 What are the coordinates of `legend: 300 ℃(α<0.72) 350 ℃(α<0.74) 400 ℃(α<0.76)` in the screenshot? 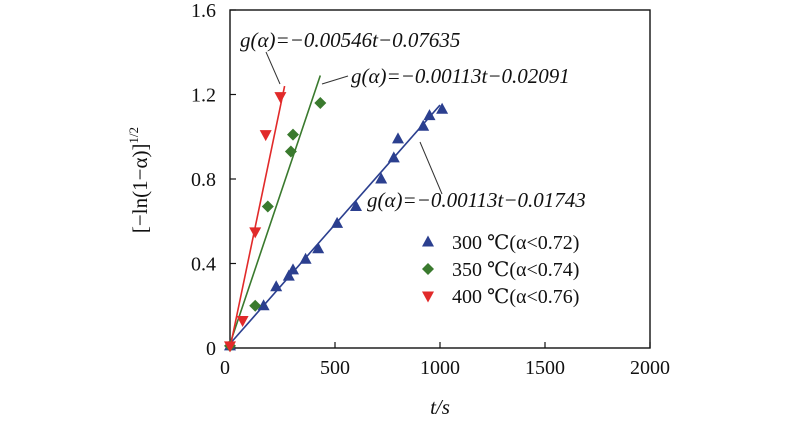 It's located at (500, 270).